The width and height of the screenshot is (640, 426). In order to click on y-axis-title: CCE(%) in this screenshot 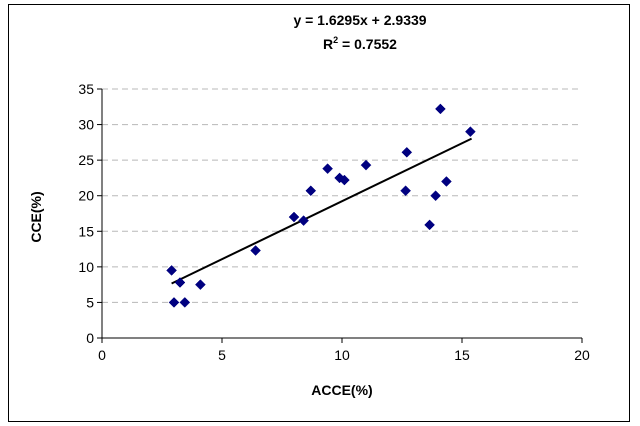, I will do `click(36, 216)`.